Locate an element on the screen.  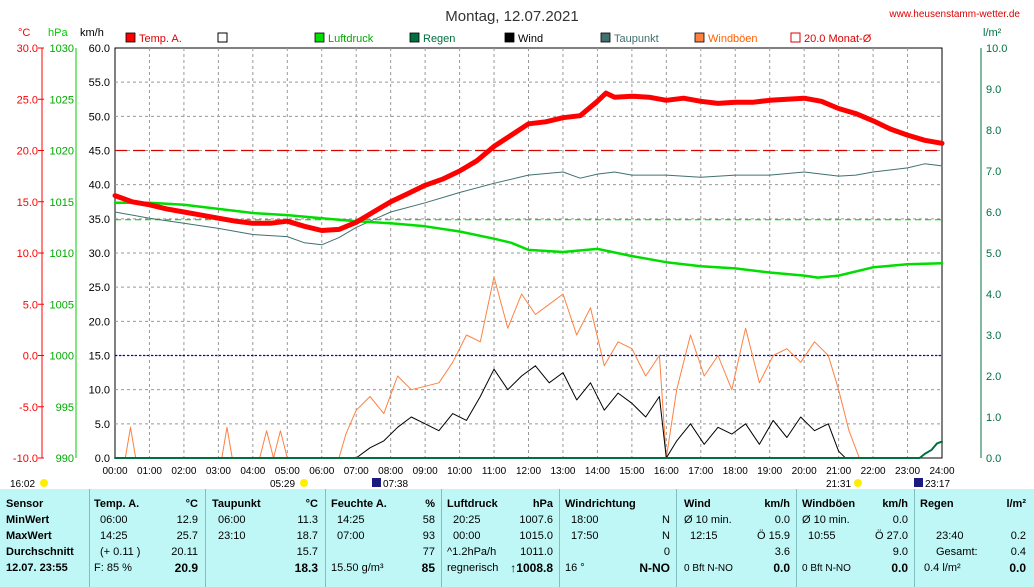
series-regen is located at coordinates (528, 449).